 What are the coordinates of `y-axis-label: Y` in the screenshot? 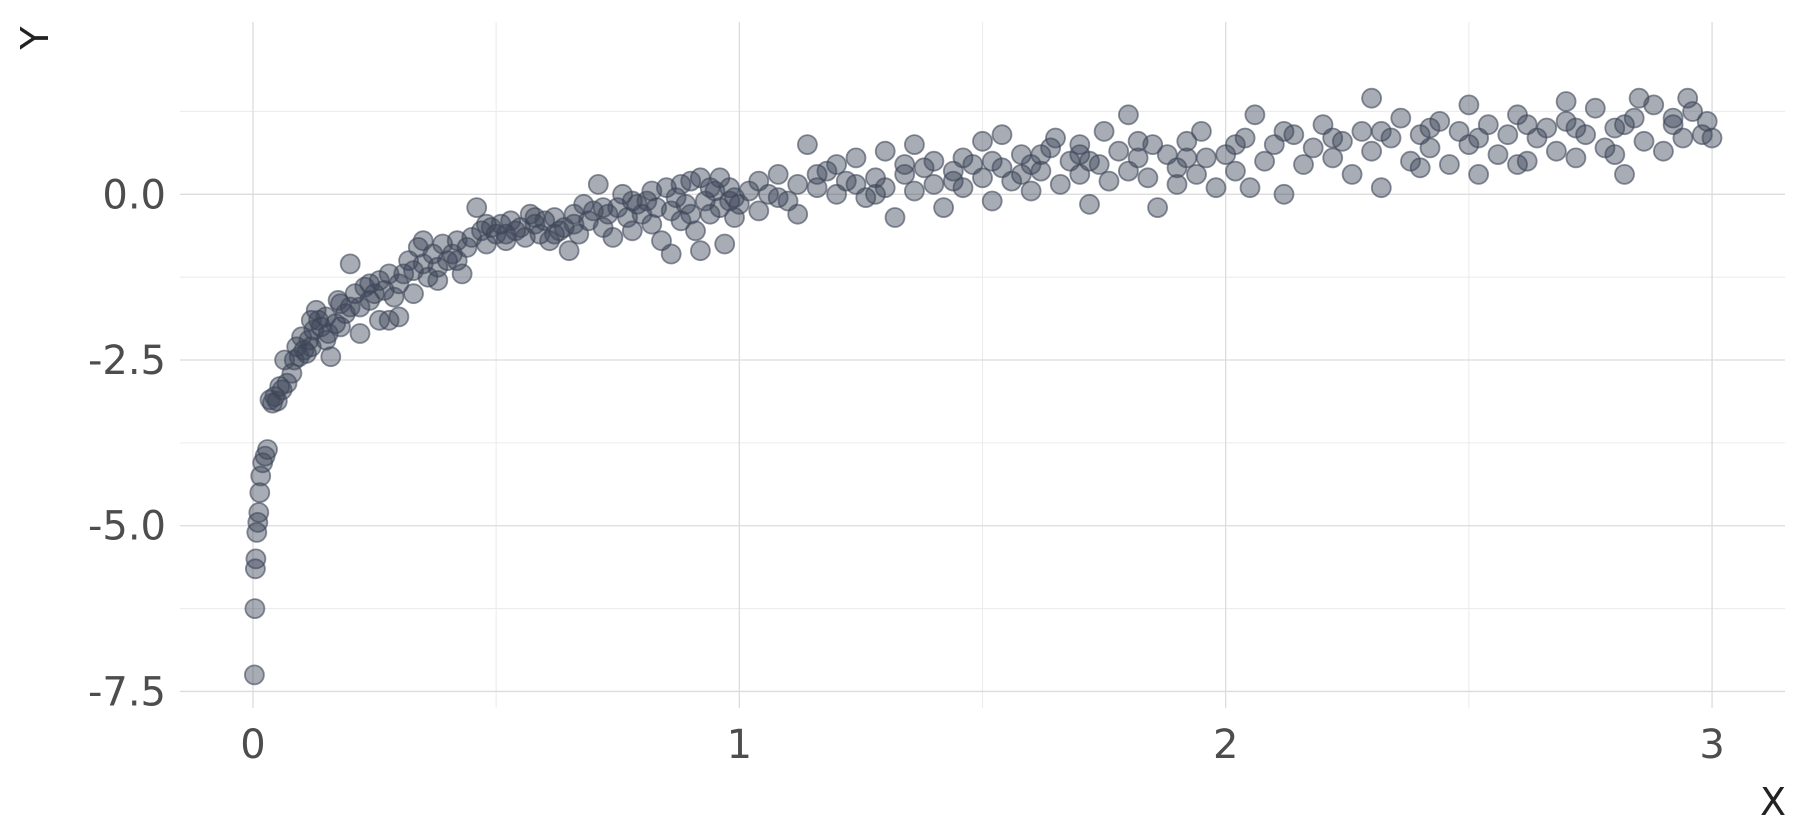 It's located at (35, 38).